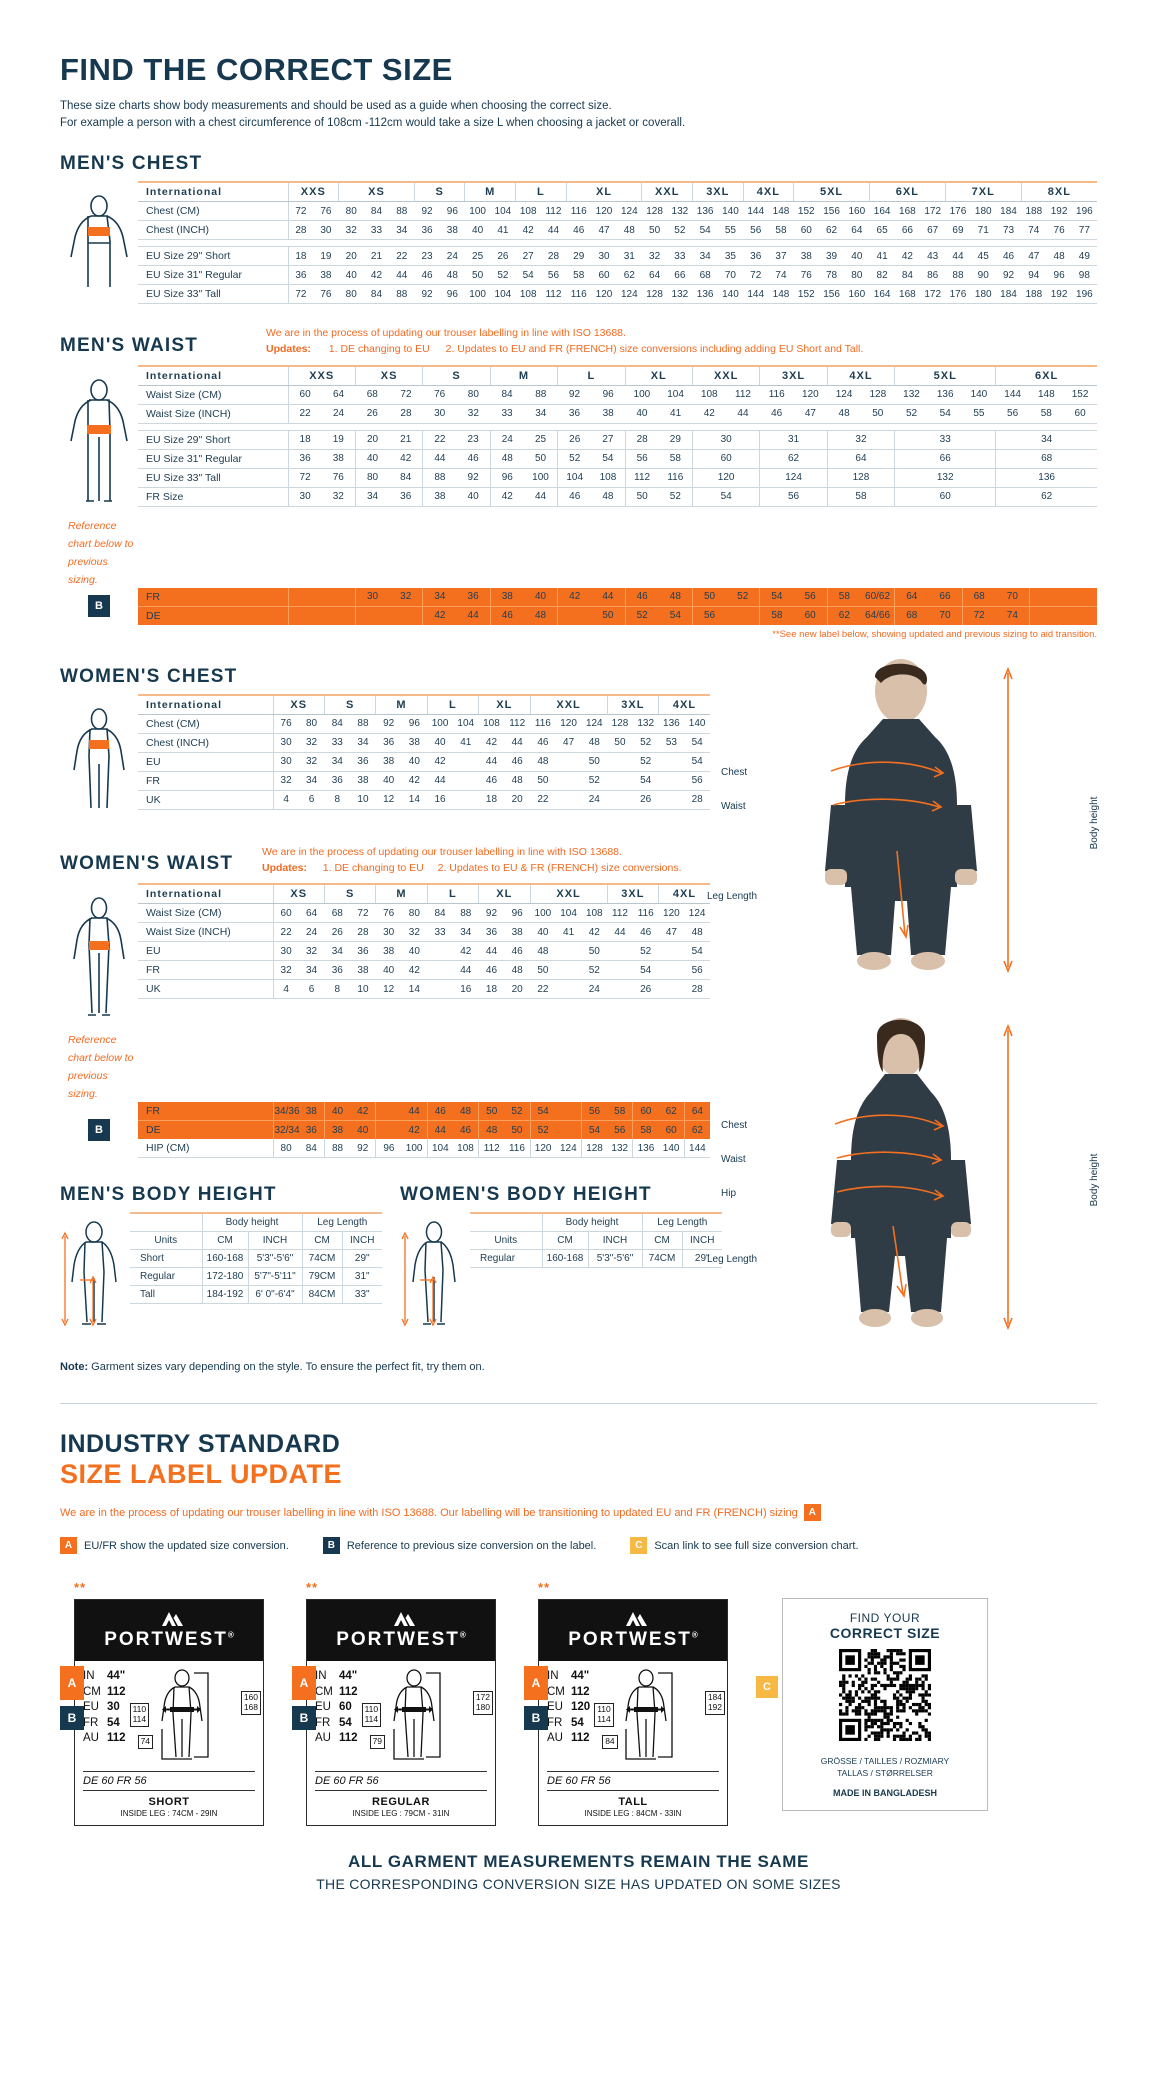 This screenshot has width=1157, height=2076. What do you see at coordinates (1046, 497) in the screenshot?
I see `cell: 62` at bounding box center [1046, 497].